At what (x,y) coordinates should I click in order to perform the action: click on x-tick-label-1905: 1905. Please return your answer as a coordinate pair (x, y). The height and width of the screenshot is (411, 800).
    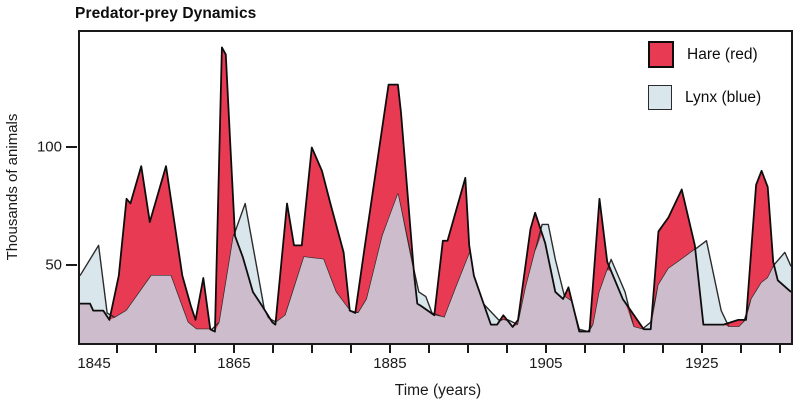
    Looking at the image, I should click on (546, 363).